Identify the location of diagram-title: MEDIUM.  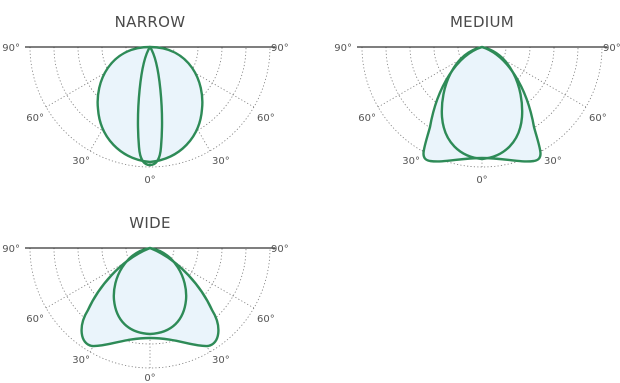
(482, 22).